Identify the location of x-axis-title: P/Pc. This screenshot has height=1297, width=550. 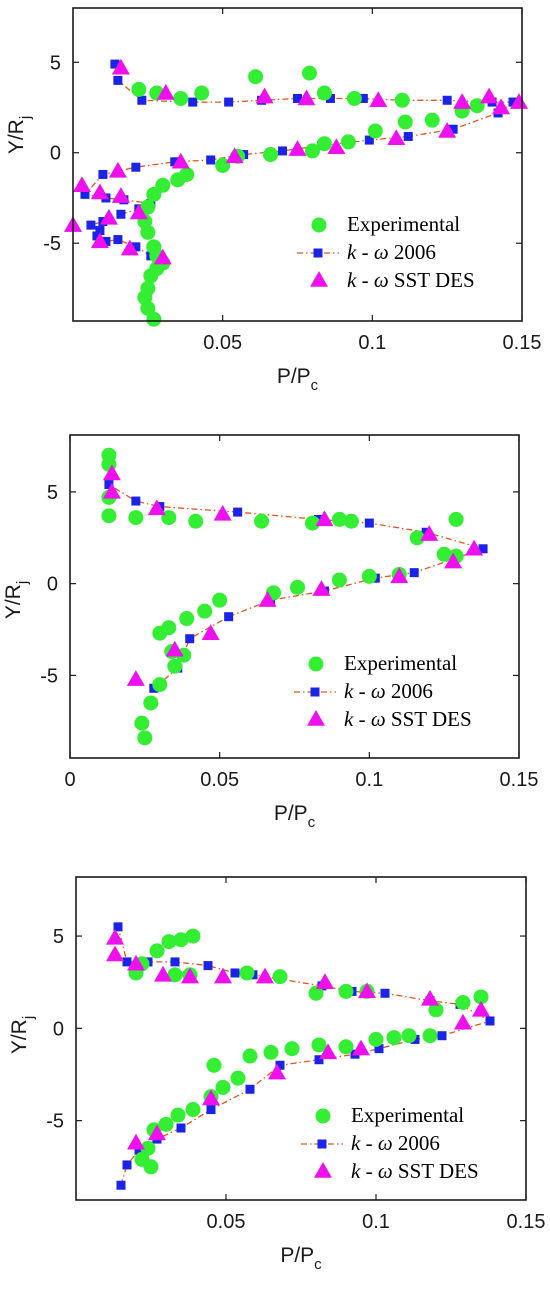
(295, 816).